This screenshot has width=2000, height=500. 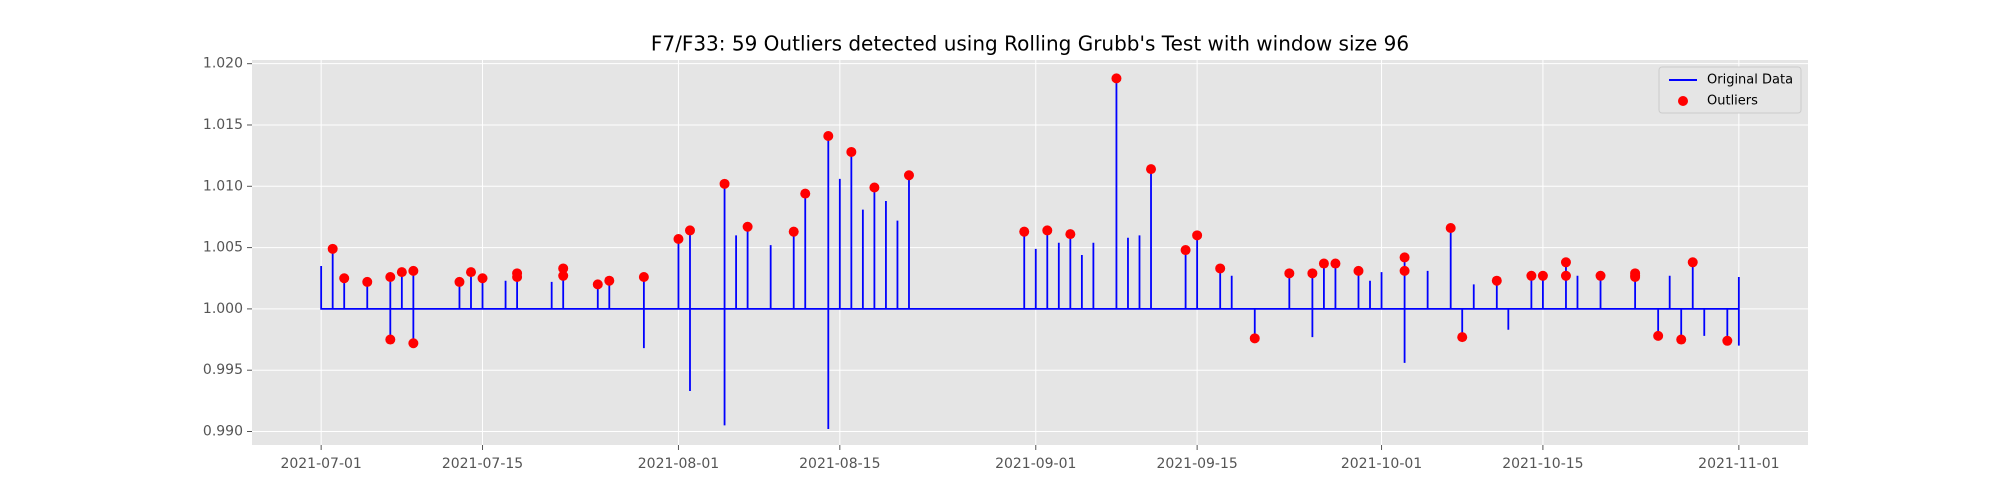 I want to click on x-tick-label: 2021-08-01, so click(x=678, y=464).